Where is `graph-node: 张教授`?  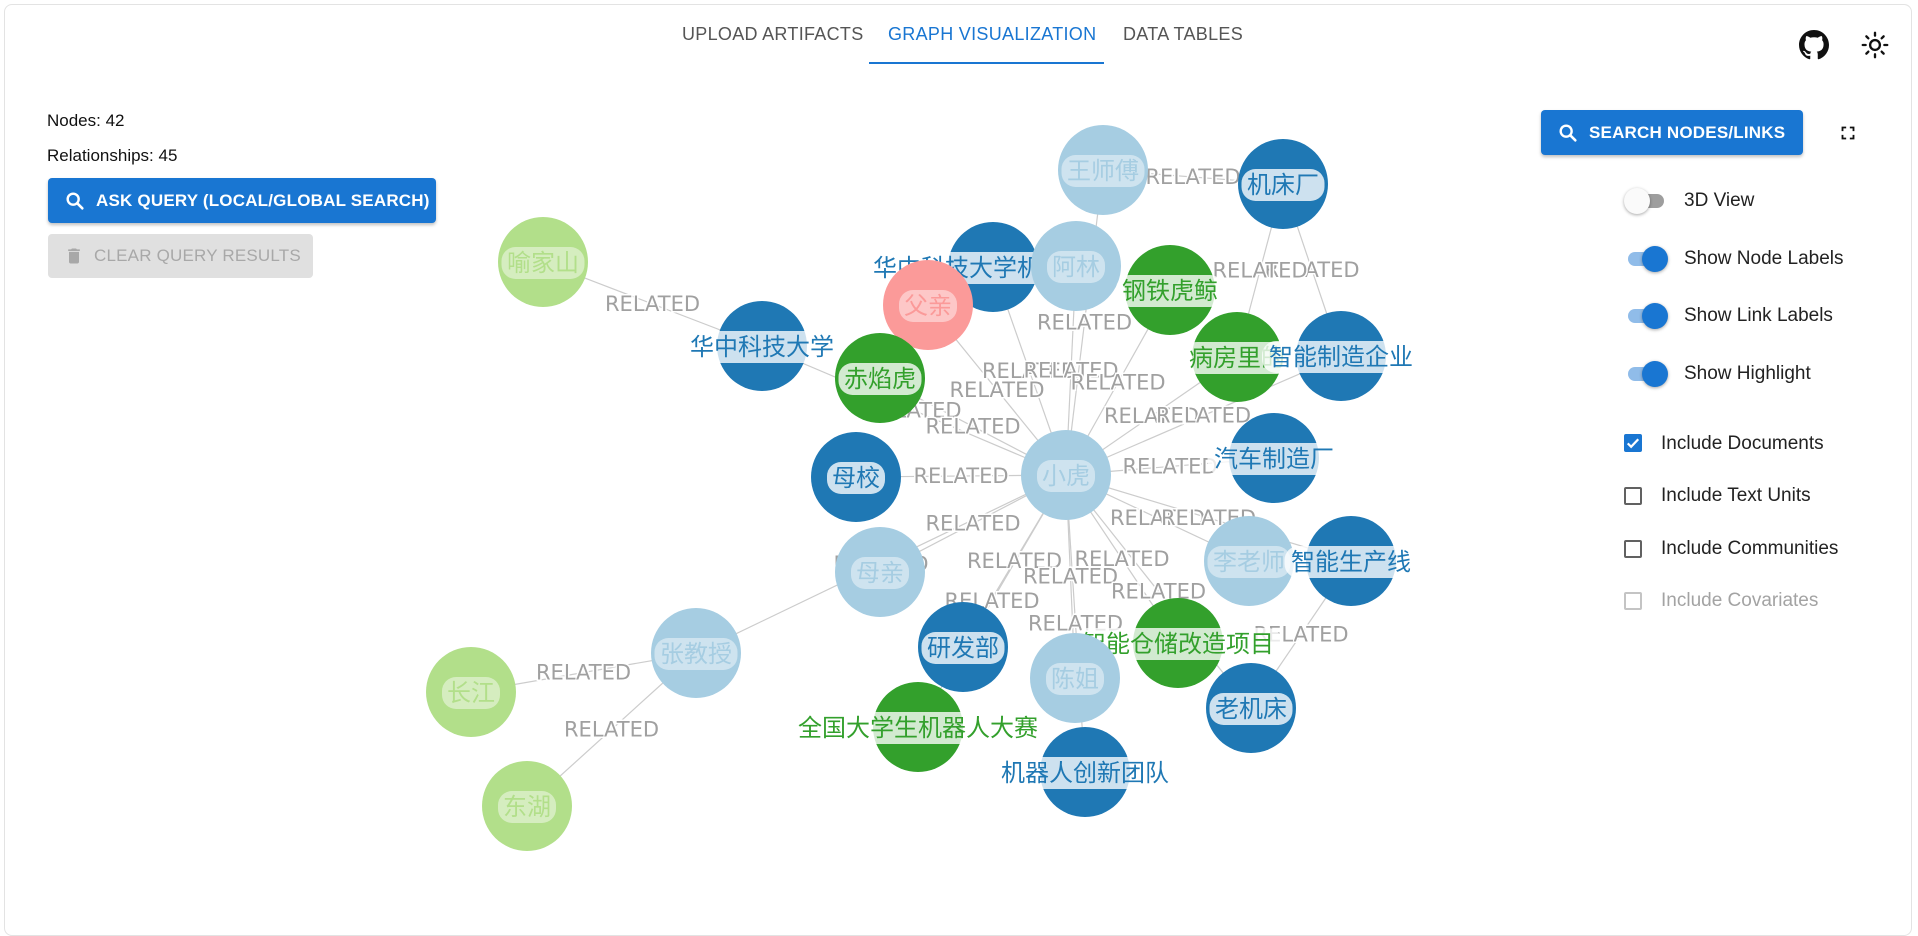
graph-node: 张教授 is located at coordinates (696, 653).